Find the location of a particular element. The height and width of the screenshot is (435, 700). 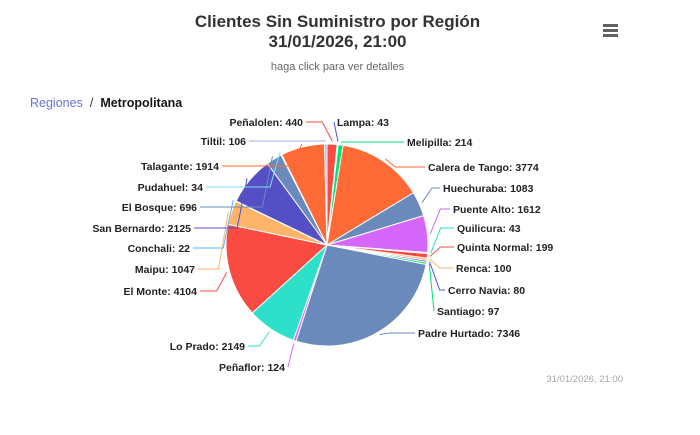

slice-label-san-bernardo: San Bernardo: 2125 is located at coordinates (141, 229).